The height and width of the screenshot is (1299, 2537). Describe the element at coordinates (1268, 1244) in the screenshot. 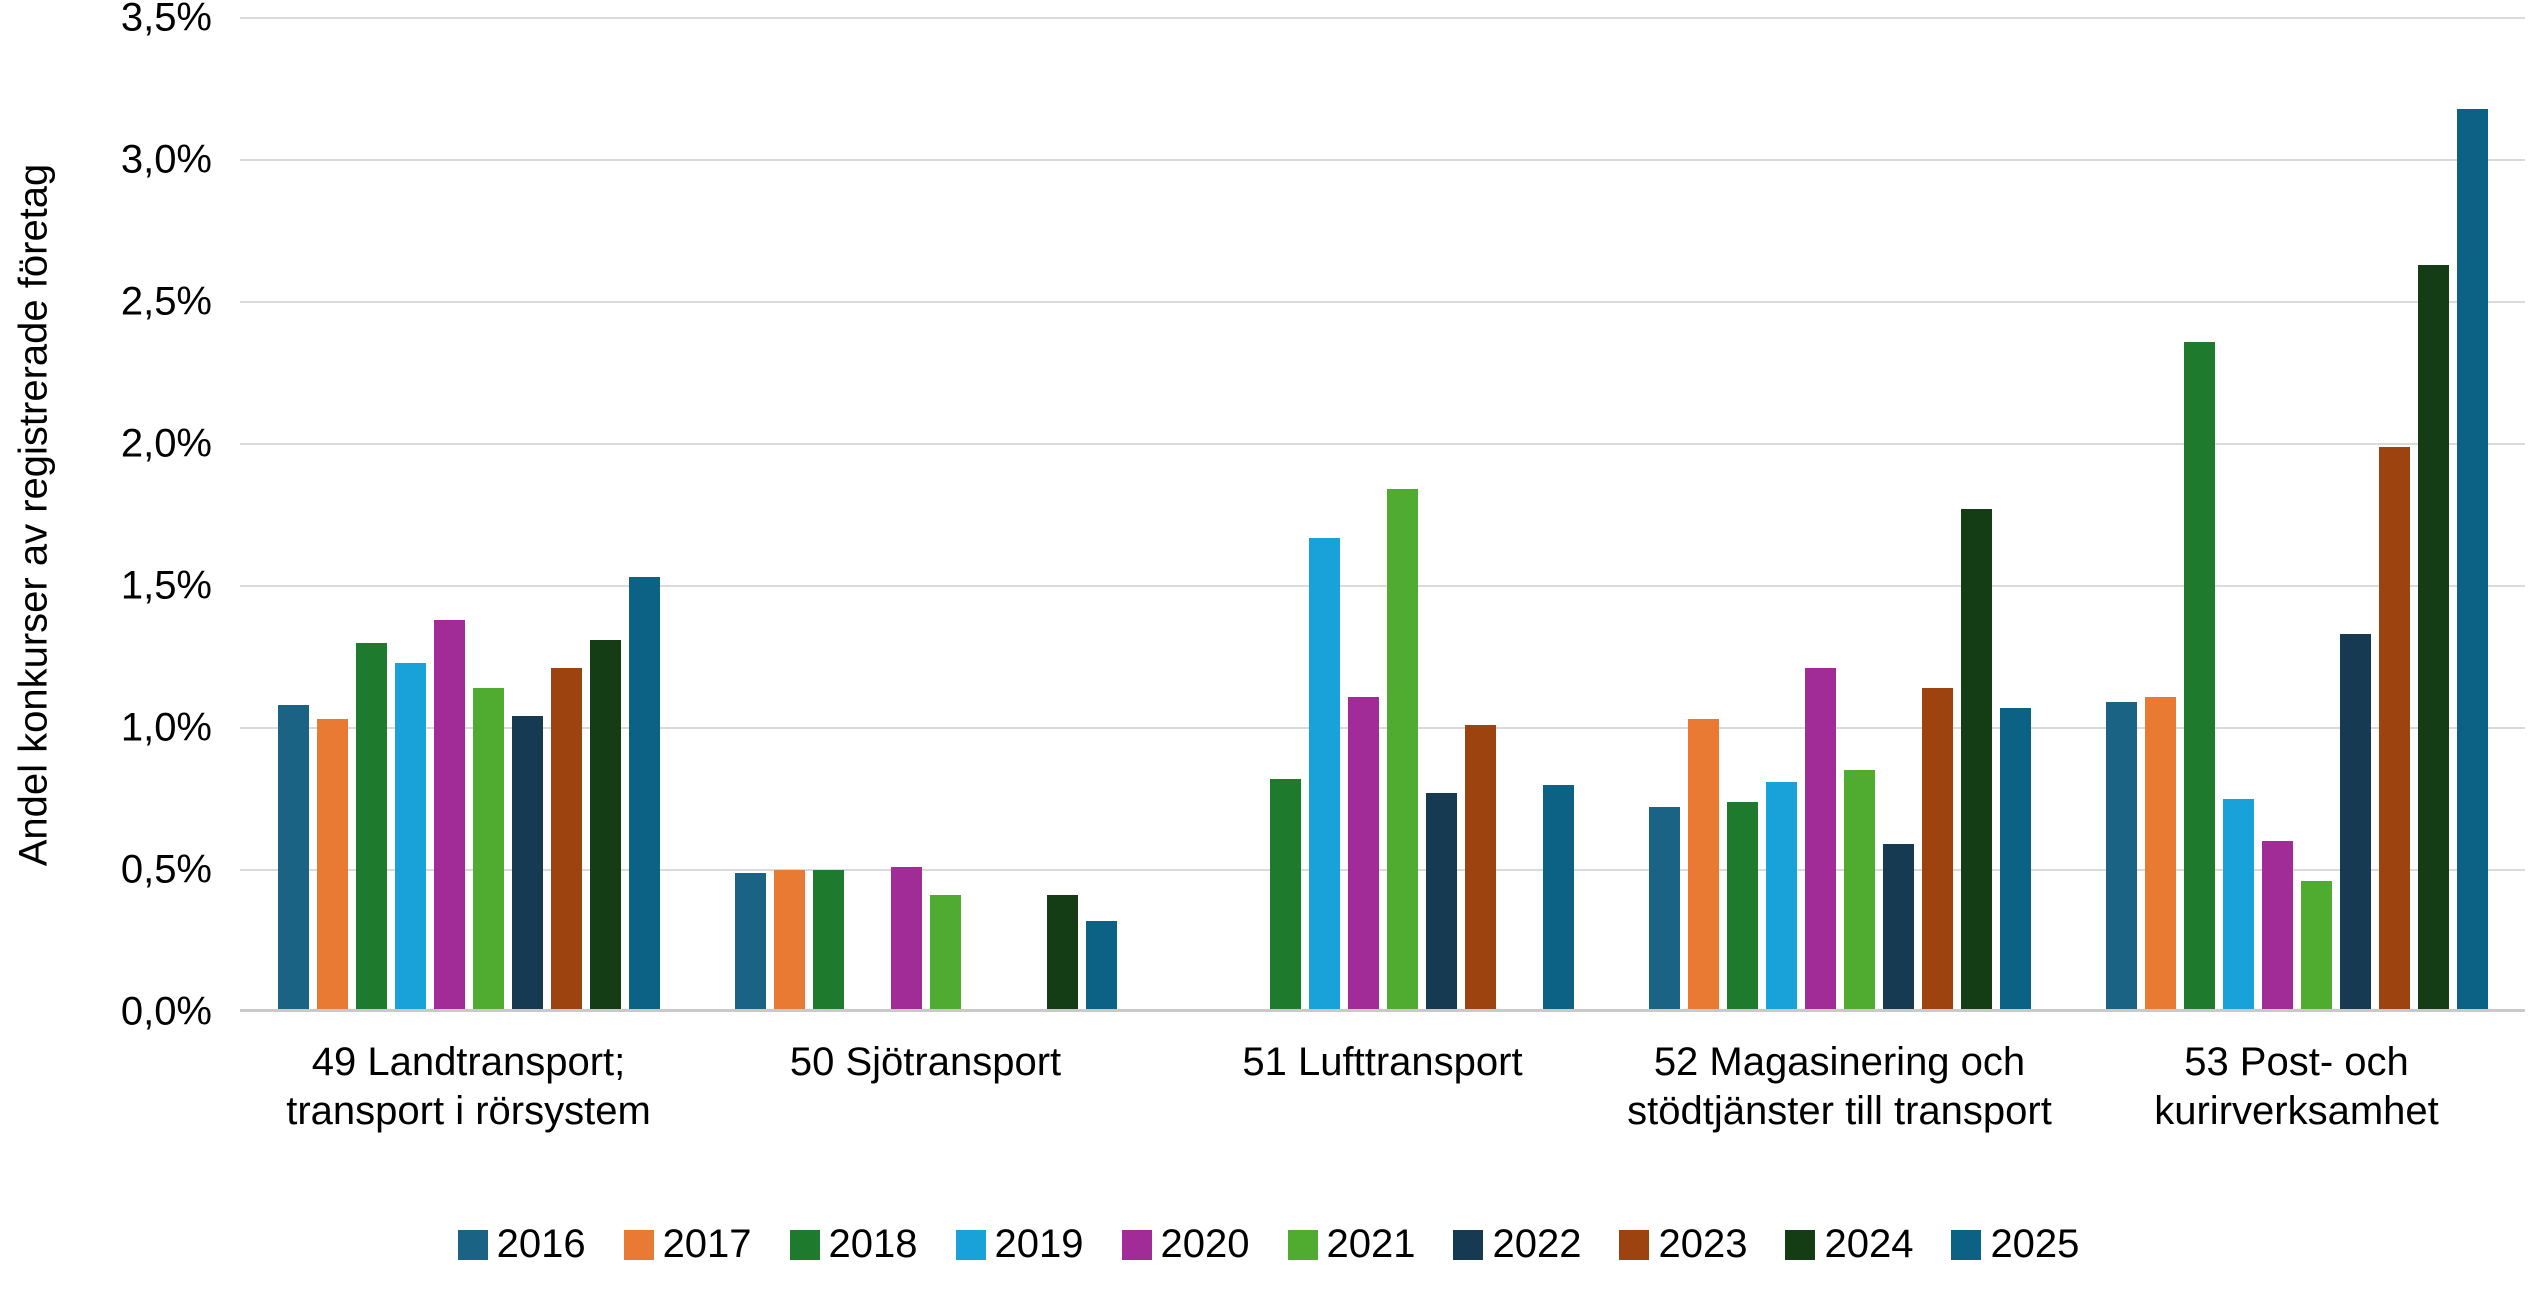

I see `legend: 2016 2017 2018 2019 2020 2021 2022 2023 2024 2025` at that location.